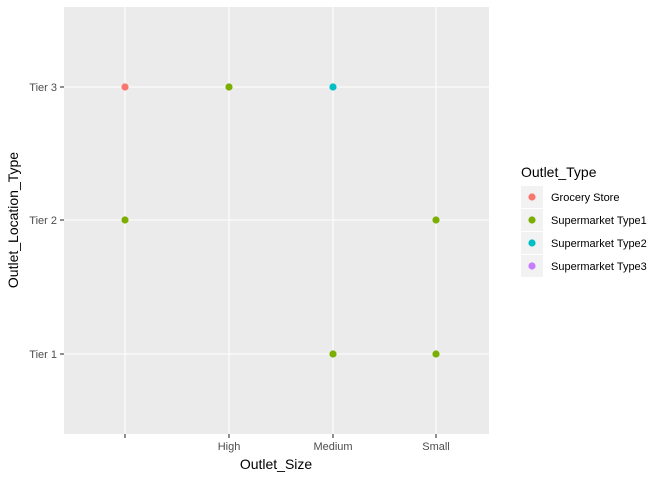 The width and height of the screenshot is (672, 480). What do you see at coordinates (43, 221) in the screenshot?
I see `y-tick-label: Tier 2` at bounding box center [43, 221].